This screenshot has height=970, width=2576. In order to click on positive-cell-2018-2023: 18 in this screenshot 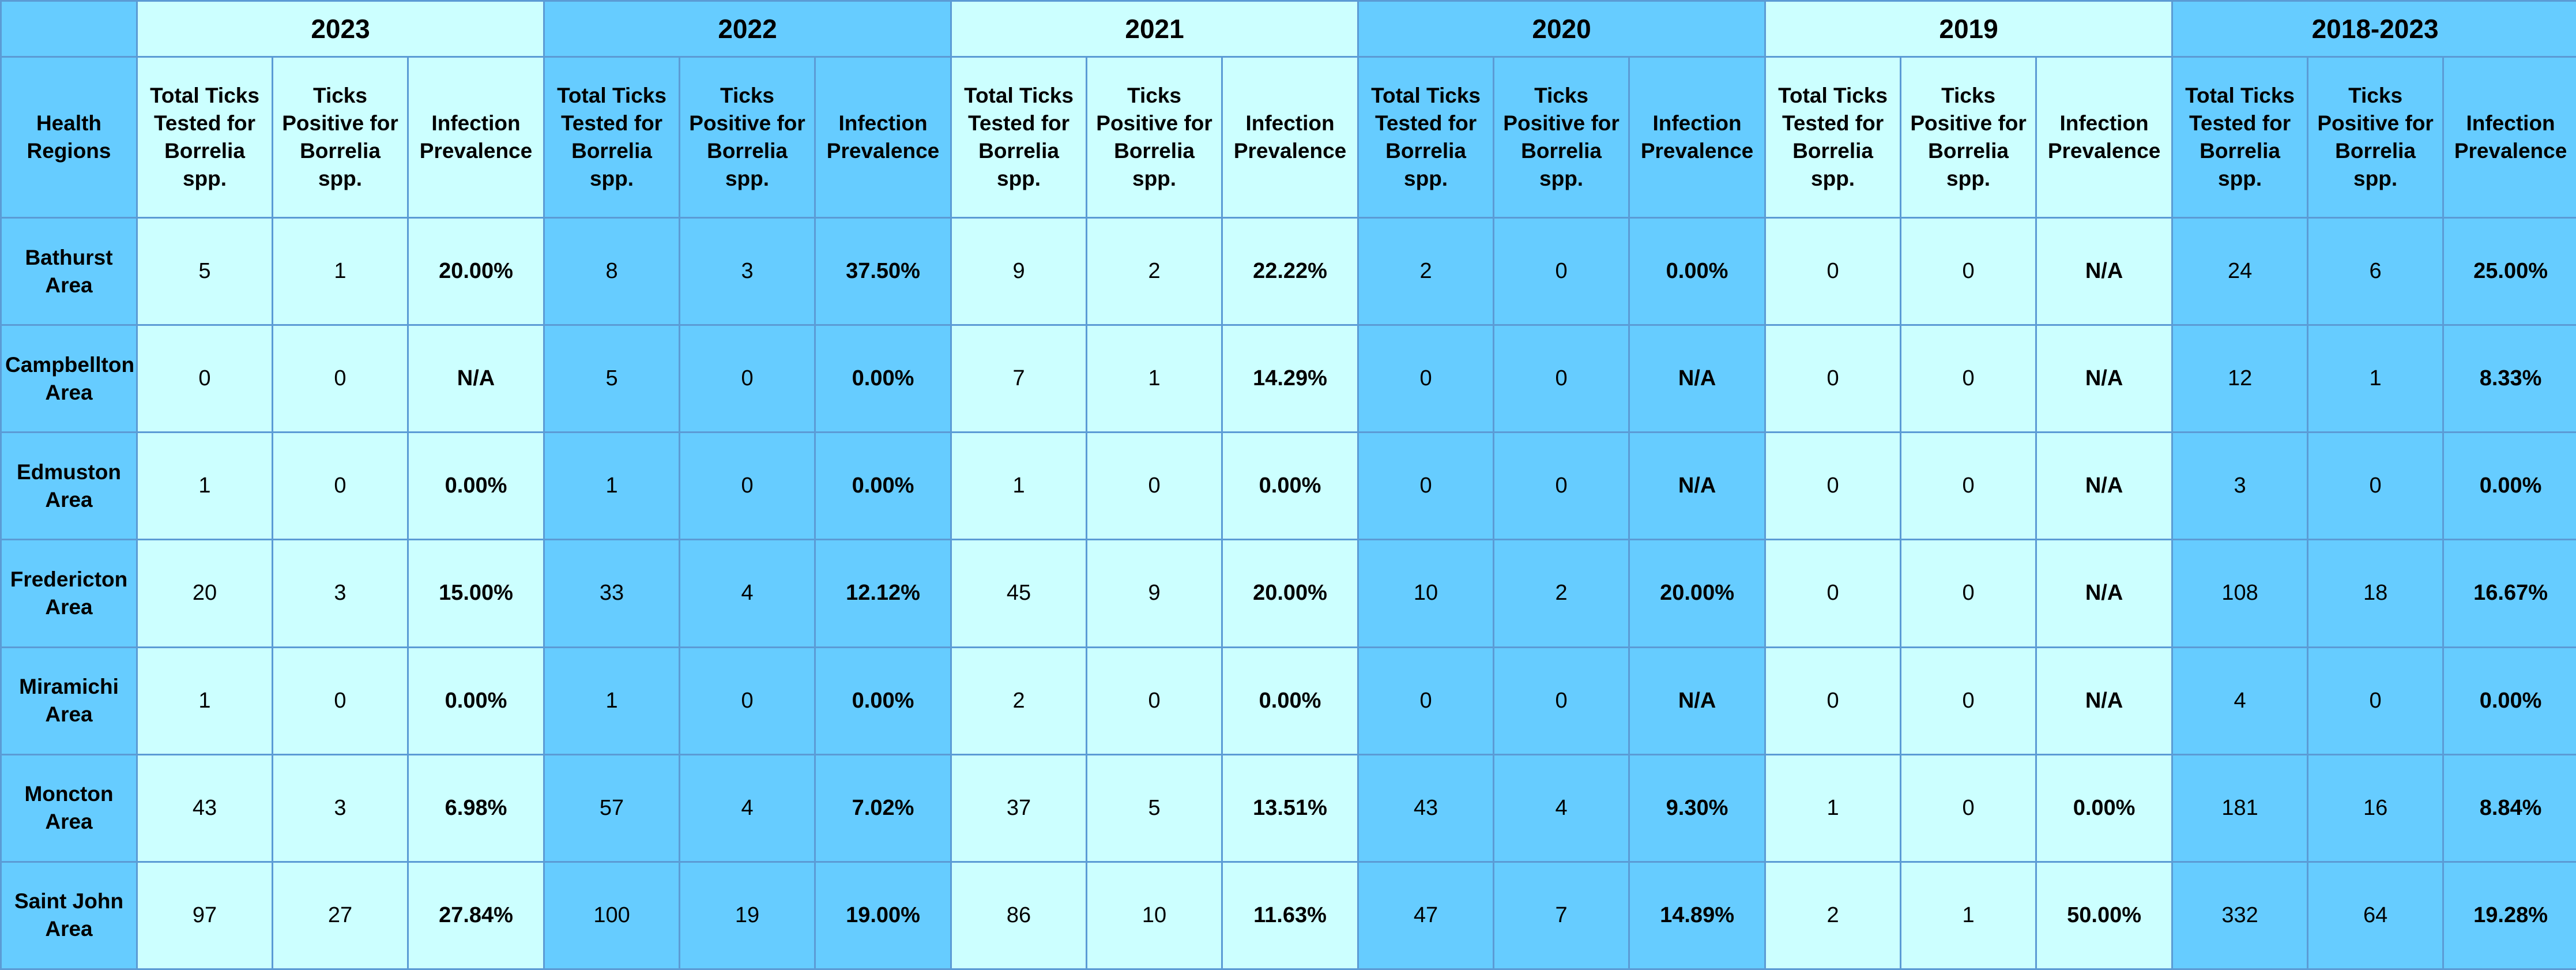, I will do `click(2376, 593)`.